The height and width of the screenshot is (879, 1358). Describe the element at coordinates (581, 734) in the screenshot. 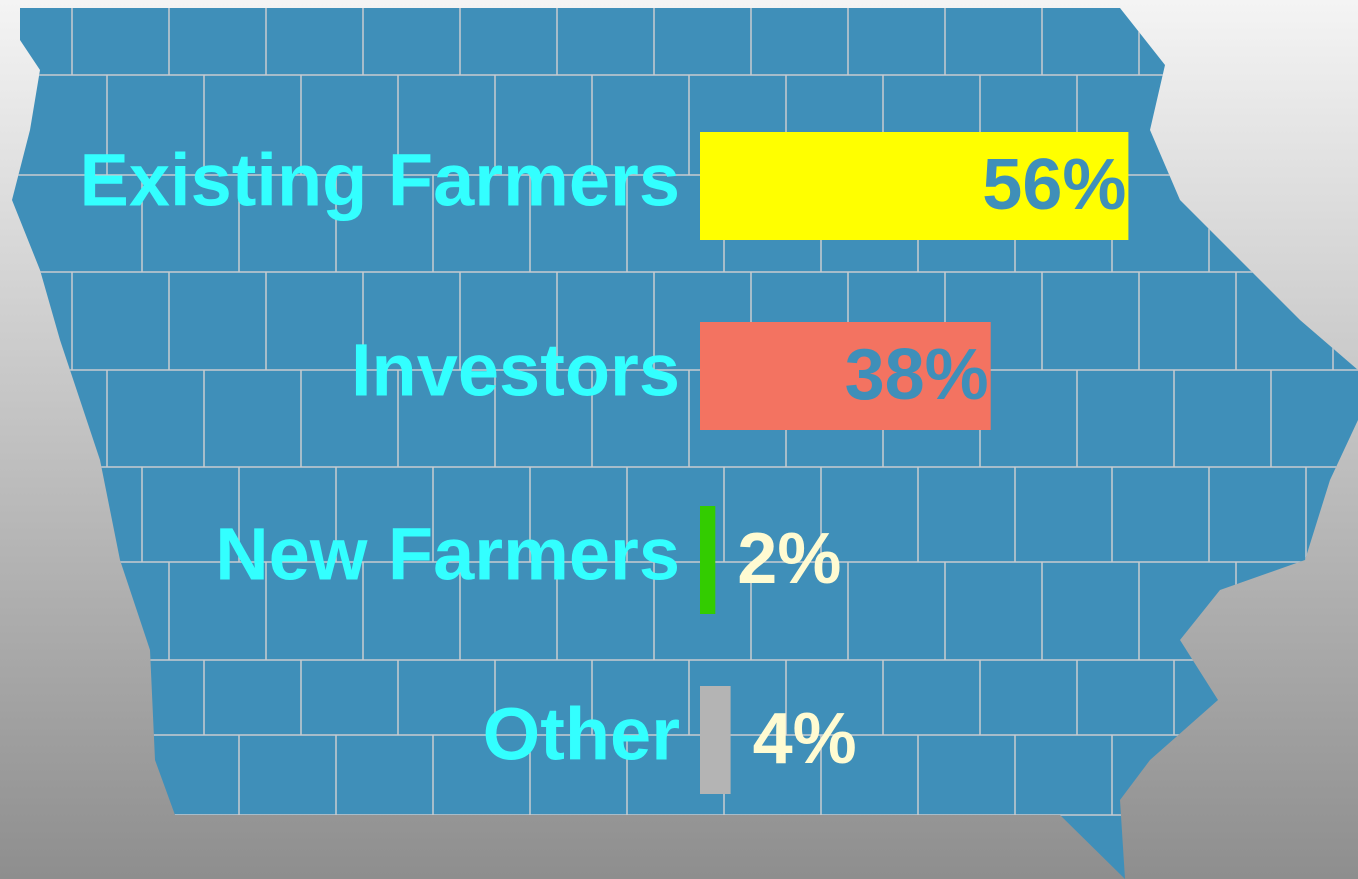

I see `category-label: Other` at that location.